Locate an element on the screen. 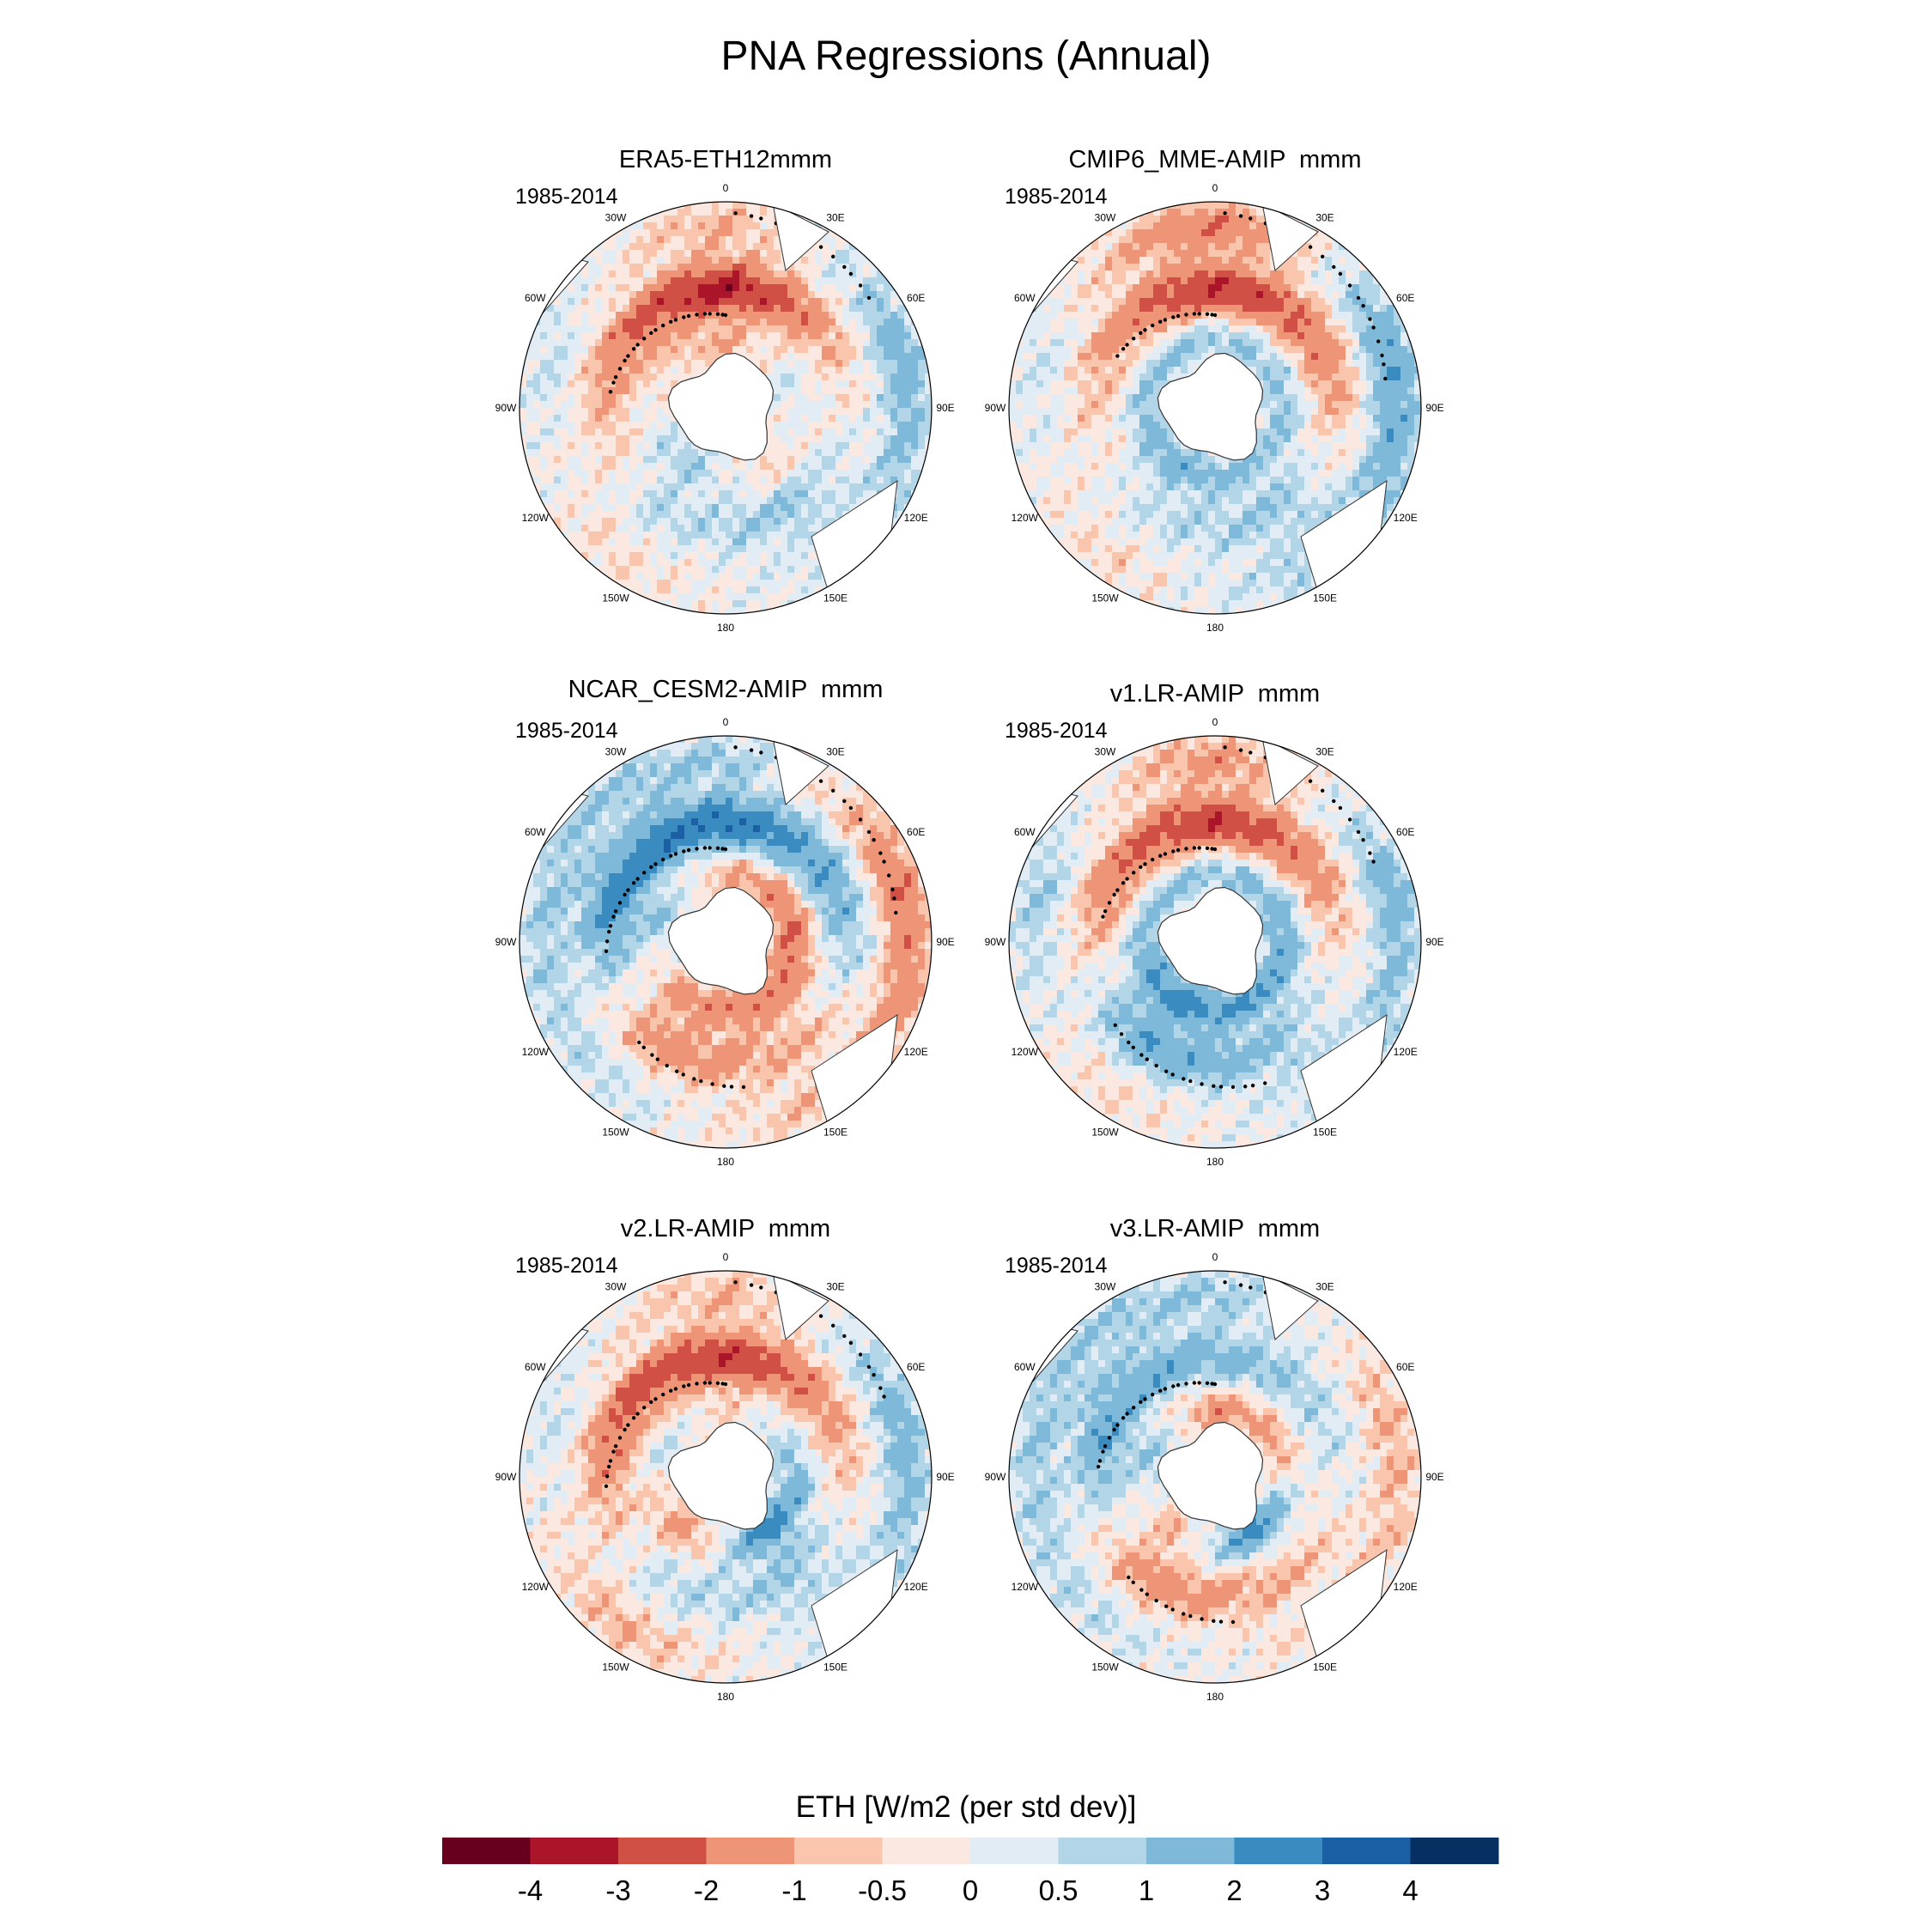 The image size is (1932, 1932). longitude-label: 90W is located at coordinates (506, 408).